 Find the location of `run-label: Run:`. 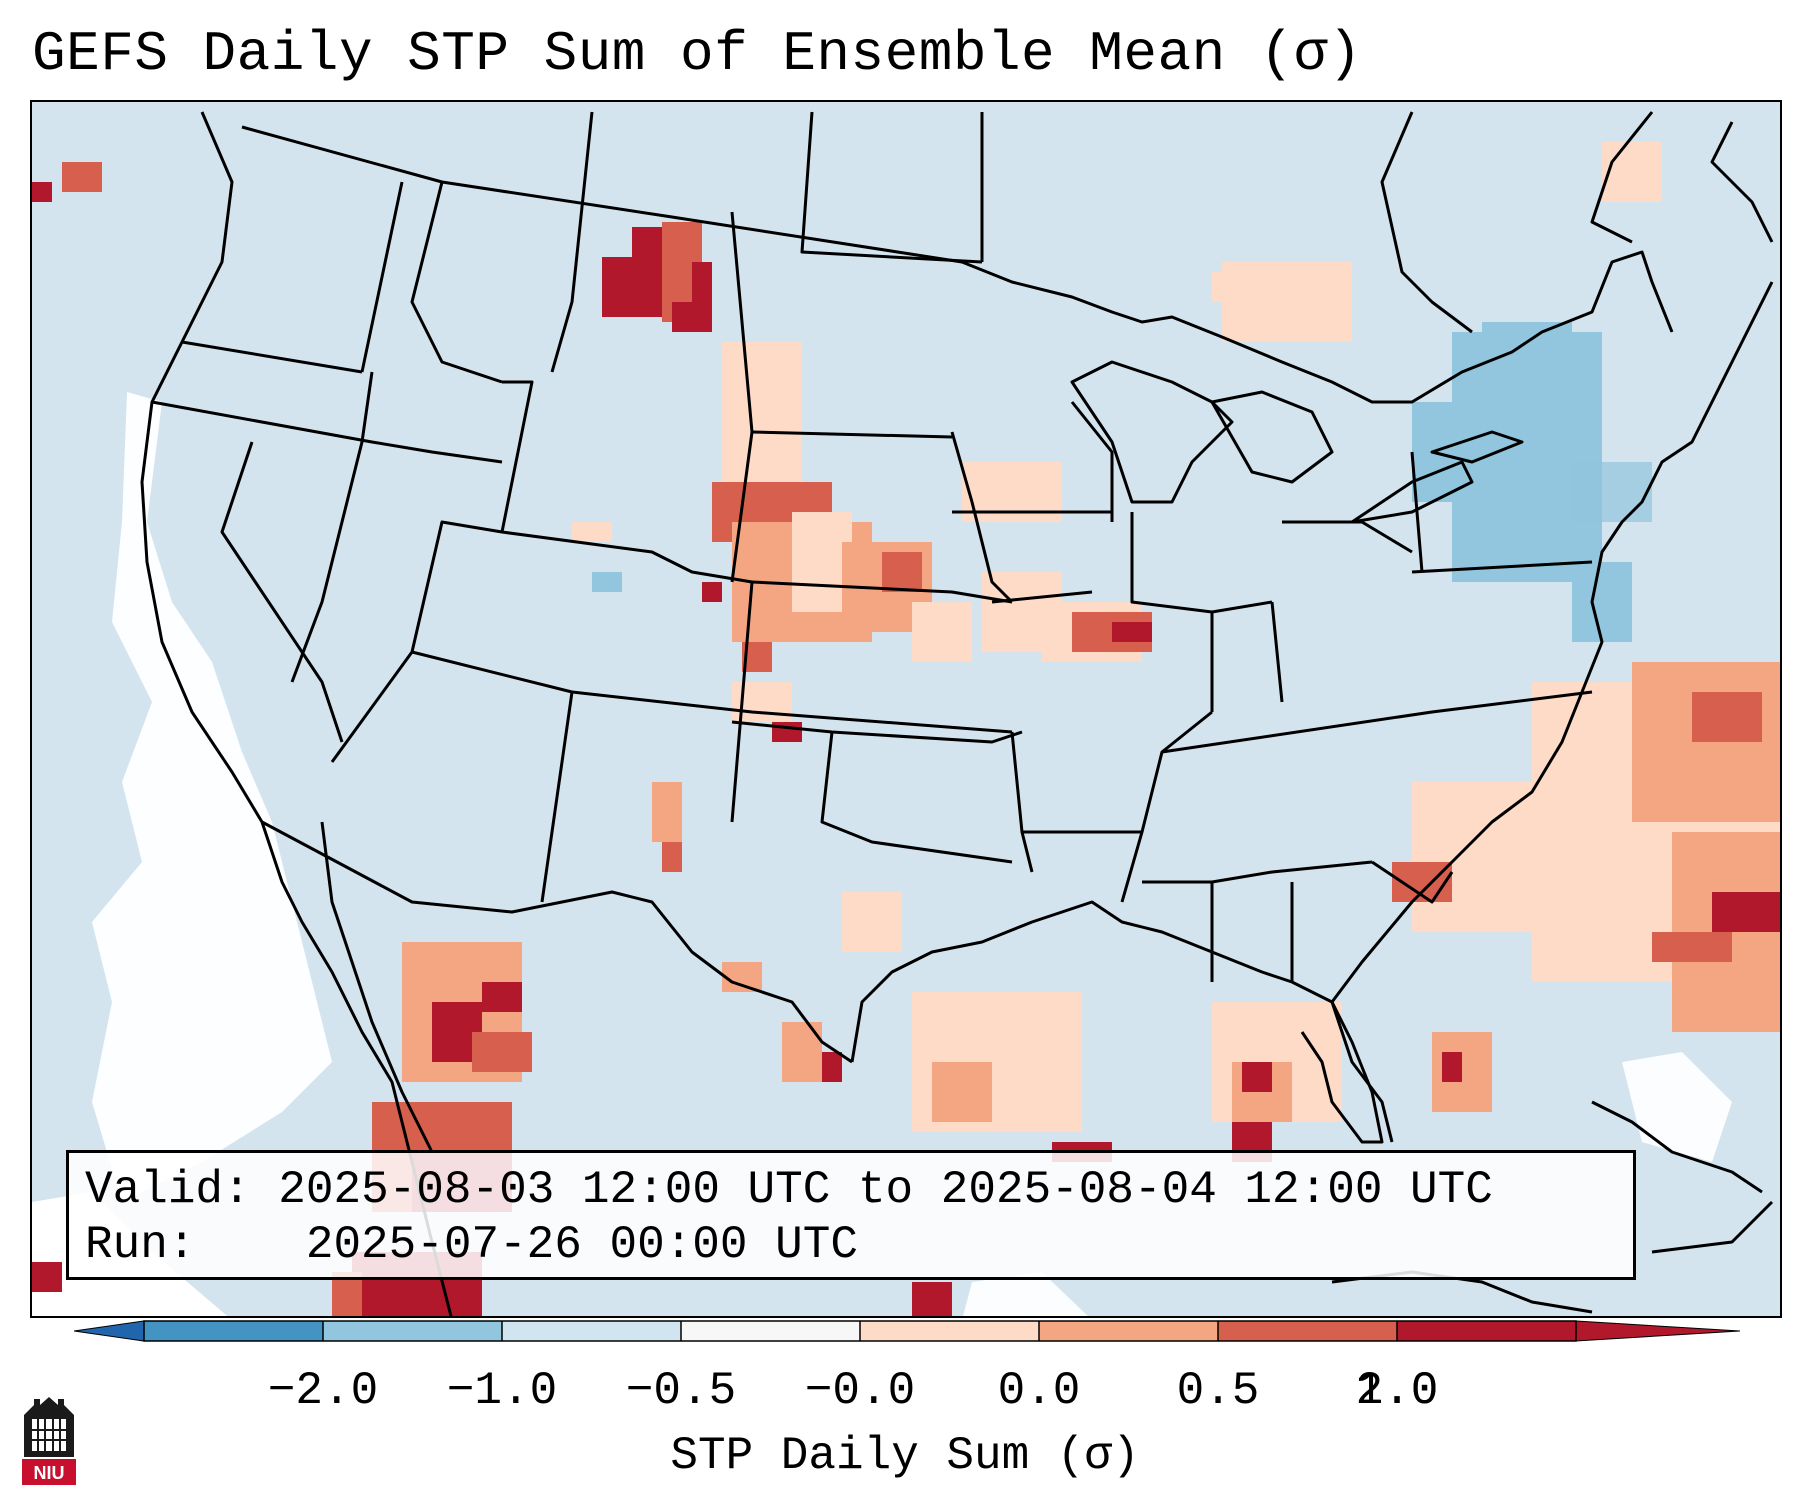

run-label: Run: is located at coordinates (140, 1245).